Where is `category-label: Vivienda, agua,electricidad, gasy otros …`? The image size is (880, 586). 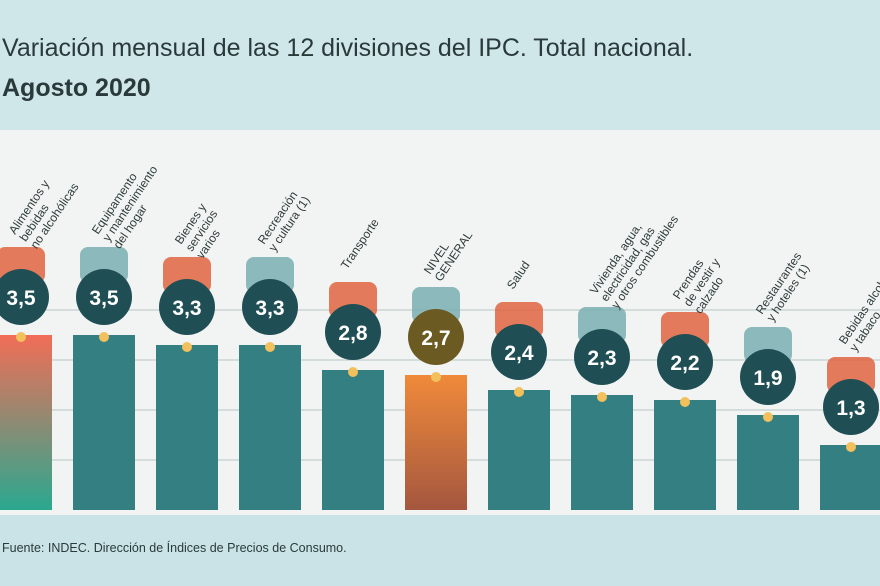
category-label: Vivienda, agua,electricidad, gasy otros … is located at coordinates (634, 254).